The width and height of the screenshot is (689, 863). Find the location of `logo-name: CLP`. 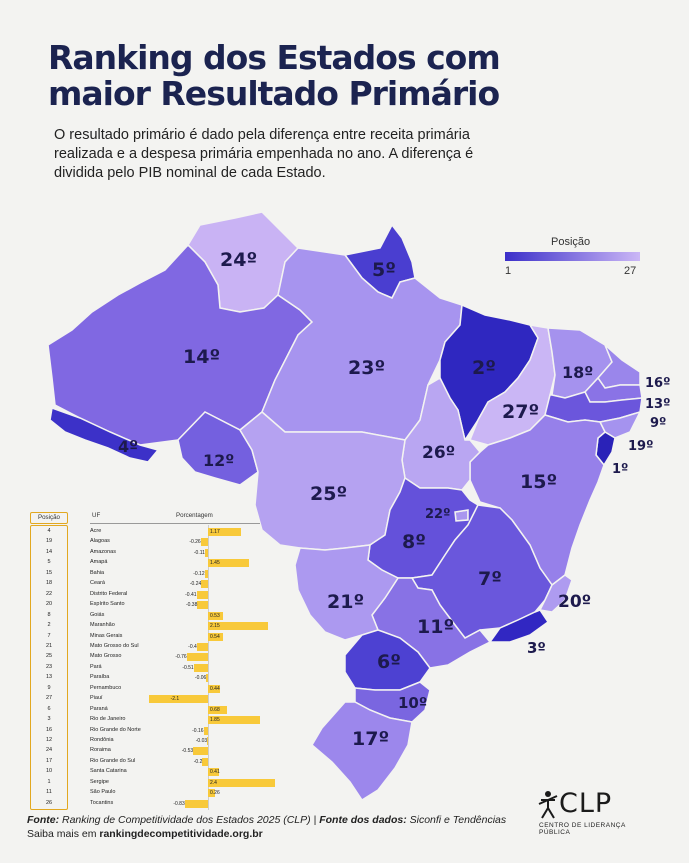

logo-name: CLP is located at coordinates (586, 803).